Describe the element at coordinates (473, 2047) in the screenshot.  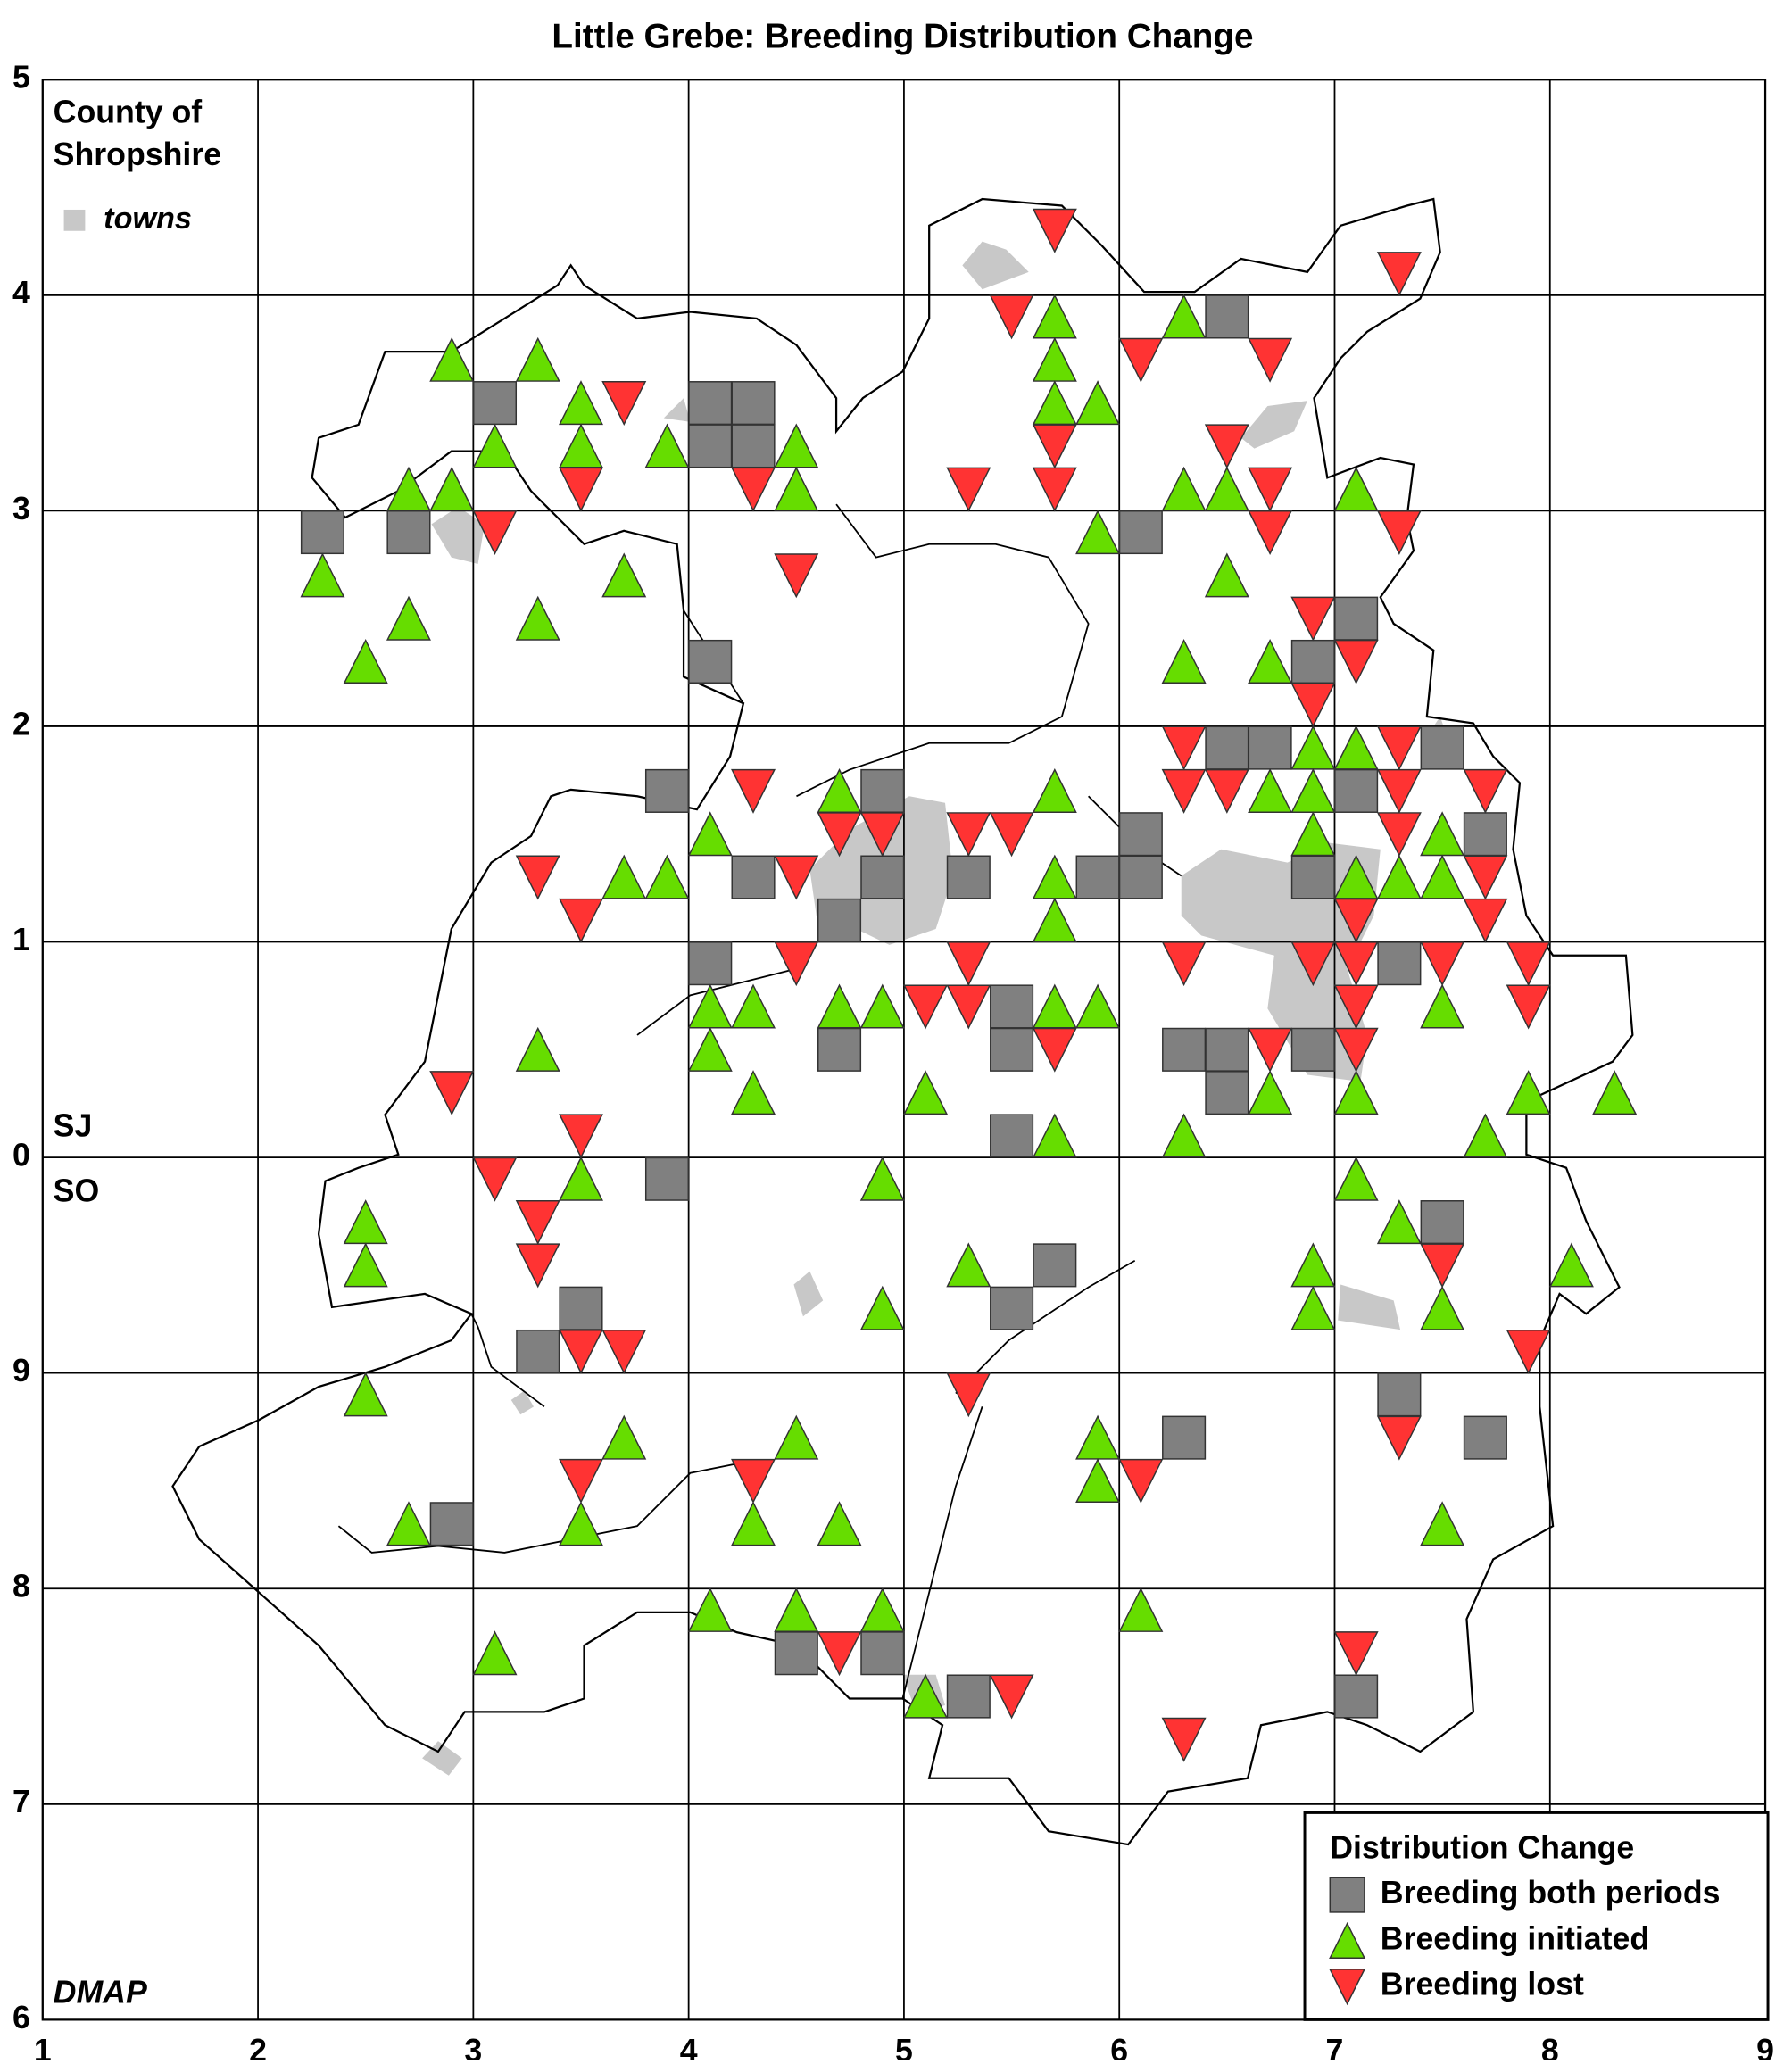
I see `x-tick-label: 3` at that location.